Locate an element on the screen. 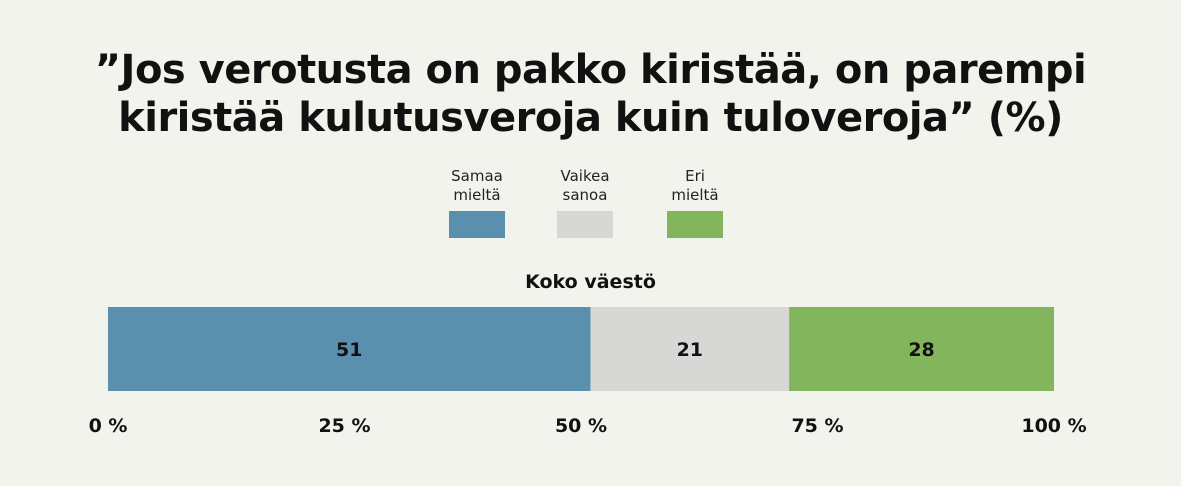 Image resolution: width=1181 pixels, height=486 pixels. legend-item-eri-mielta: Eri mieltä is located at coordinates (695, 201).